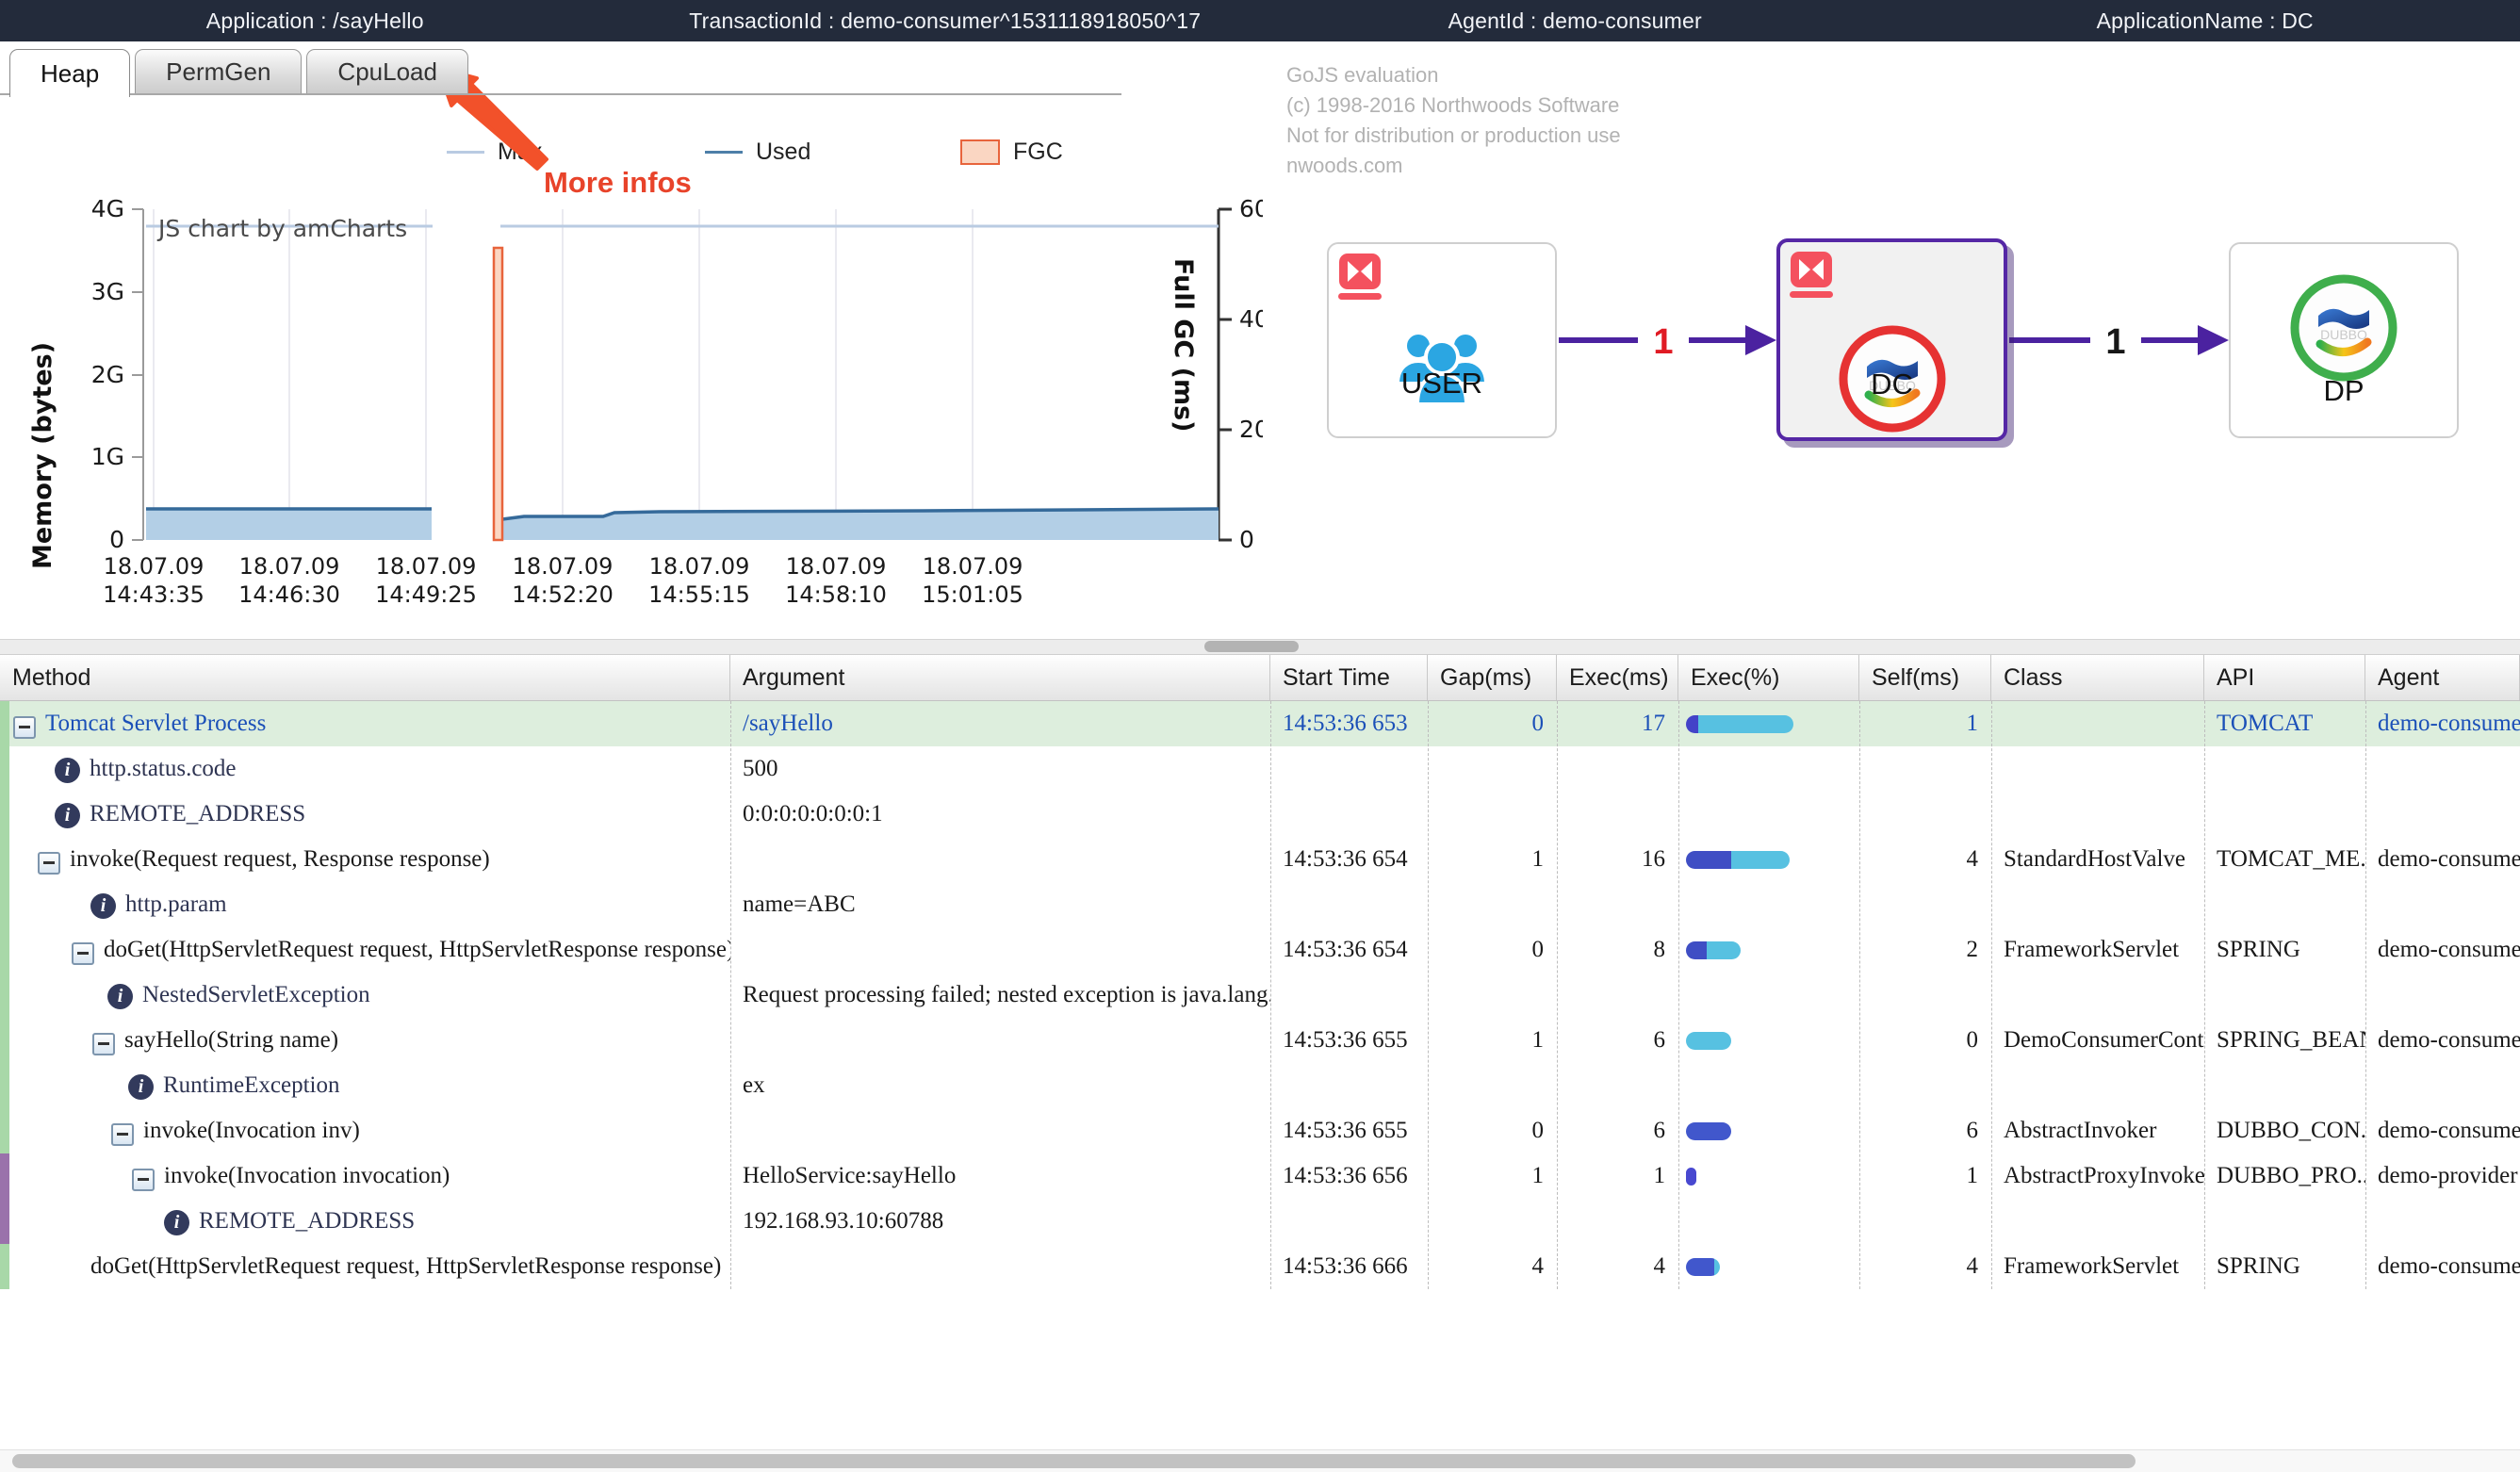  I want to click on table-horizontal-scrollbar, so click(1260, 647).